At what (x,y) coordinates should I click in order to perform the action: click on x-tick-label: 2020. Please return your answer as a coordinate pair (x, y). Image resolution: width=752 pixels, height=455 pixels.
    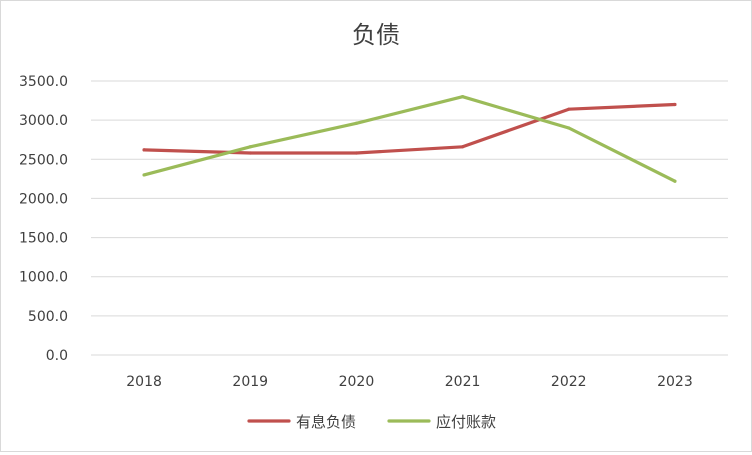
    Looking at the image, I should click on (357, 382).